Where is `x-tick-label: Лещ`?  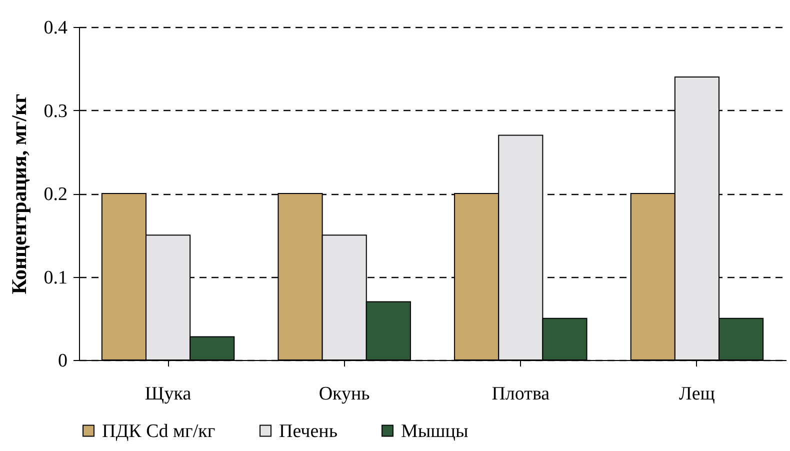 x-tick-label: Лещ is located at coordinates (697, 394).